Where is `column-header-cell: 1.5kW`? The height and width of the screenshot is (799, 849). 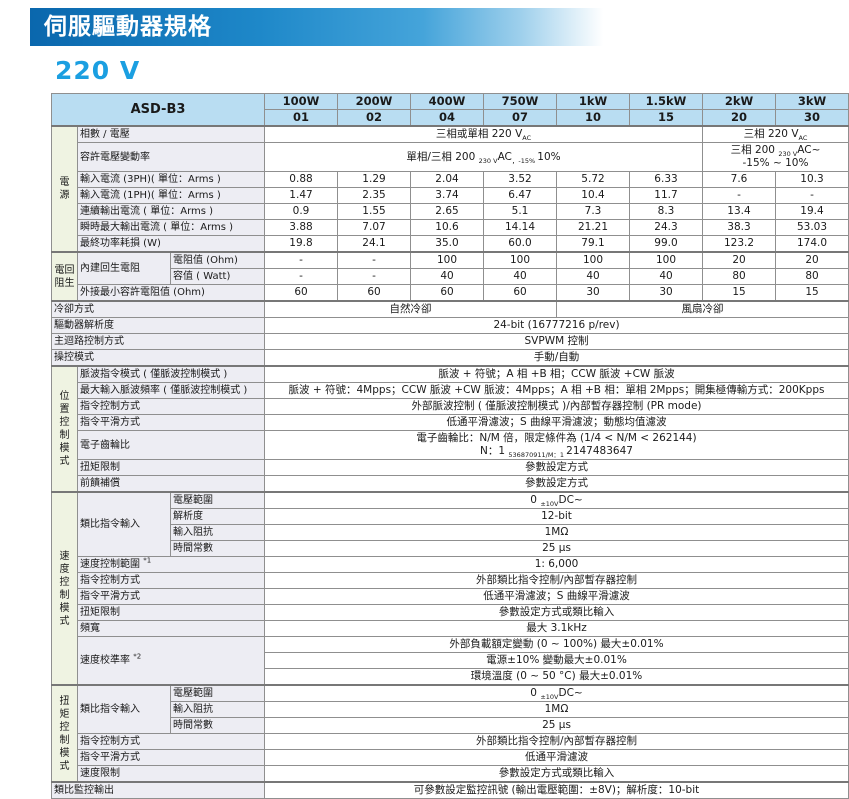 column-header-cell: 1.5kW is located at coordinates (666, 101).